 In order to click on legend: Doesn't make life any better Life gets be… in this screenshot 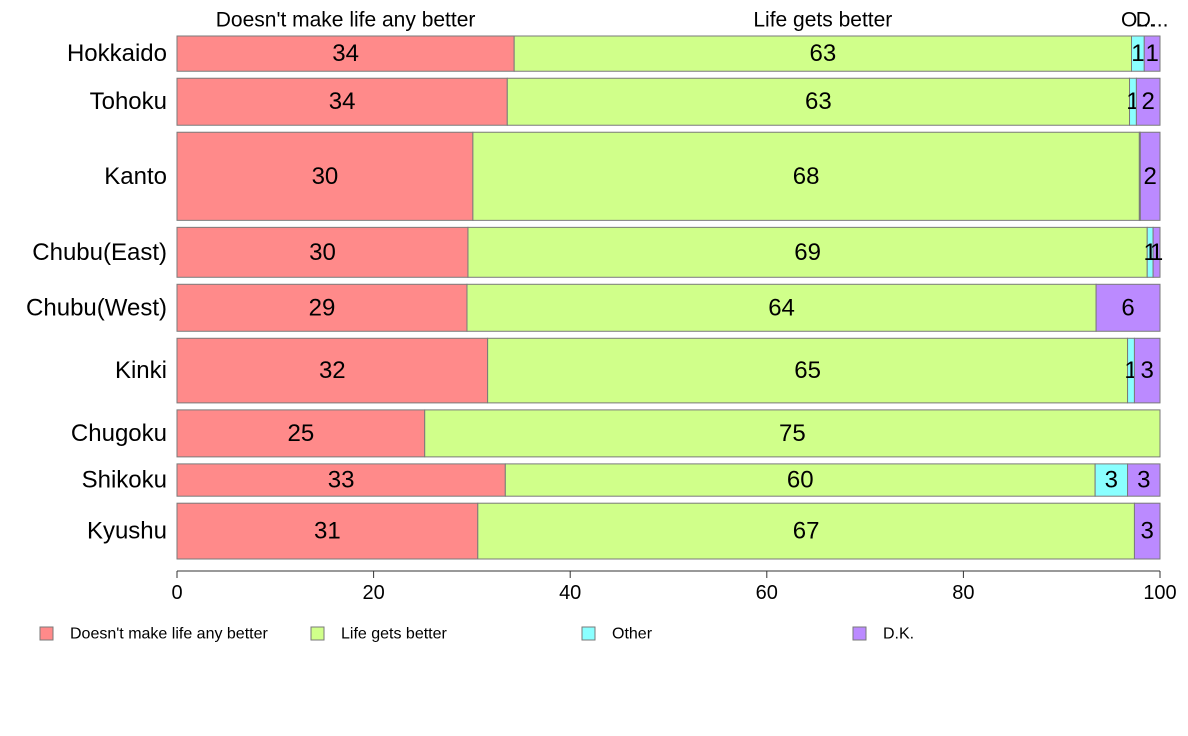, I will do `click(476, 634)`.